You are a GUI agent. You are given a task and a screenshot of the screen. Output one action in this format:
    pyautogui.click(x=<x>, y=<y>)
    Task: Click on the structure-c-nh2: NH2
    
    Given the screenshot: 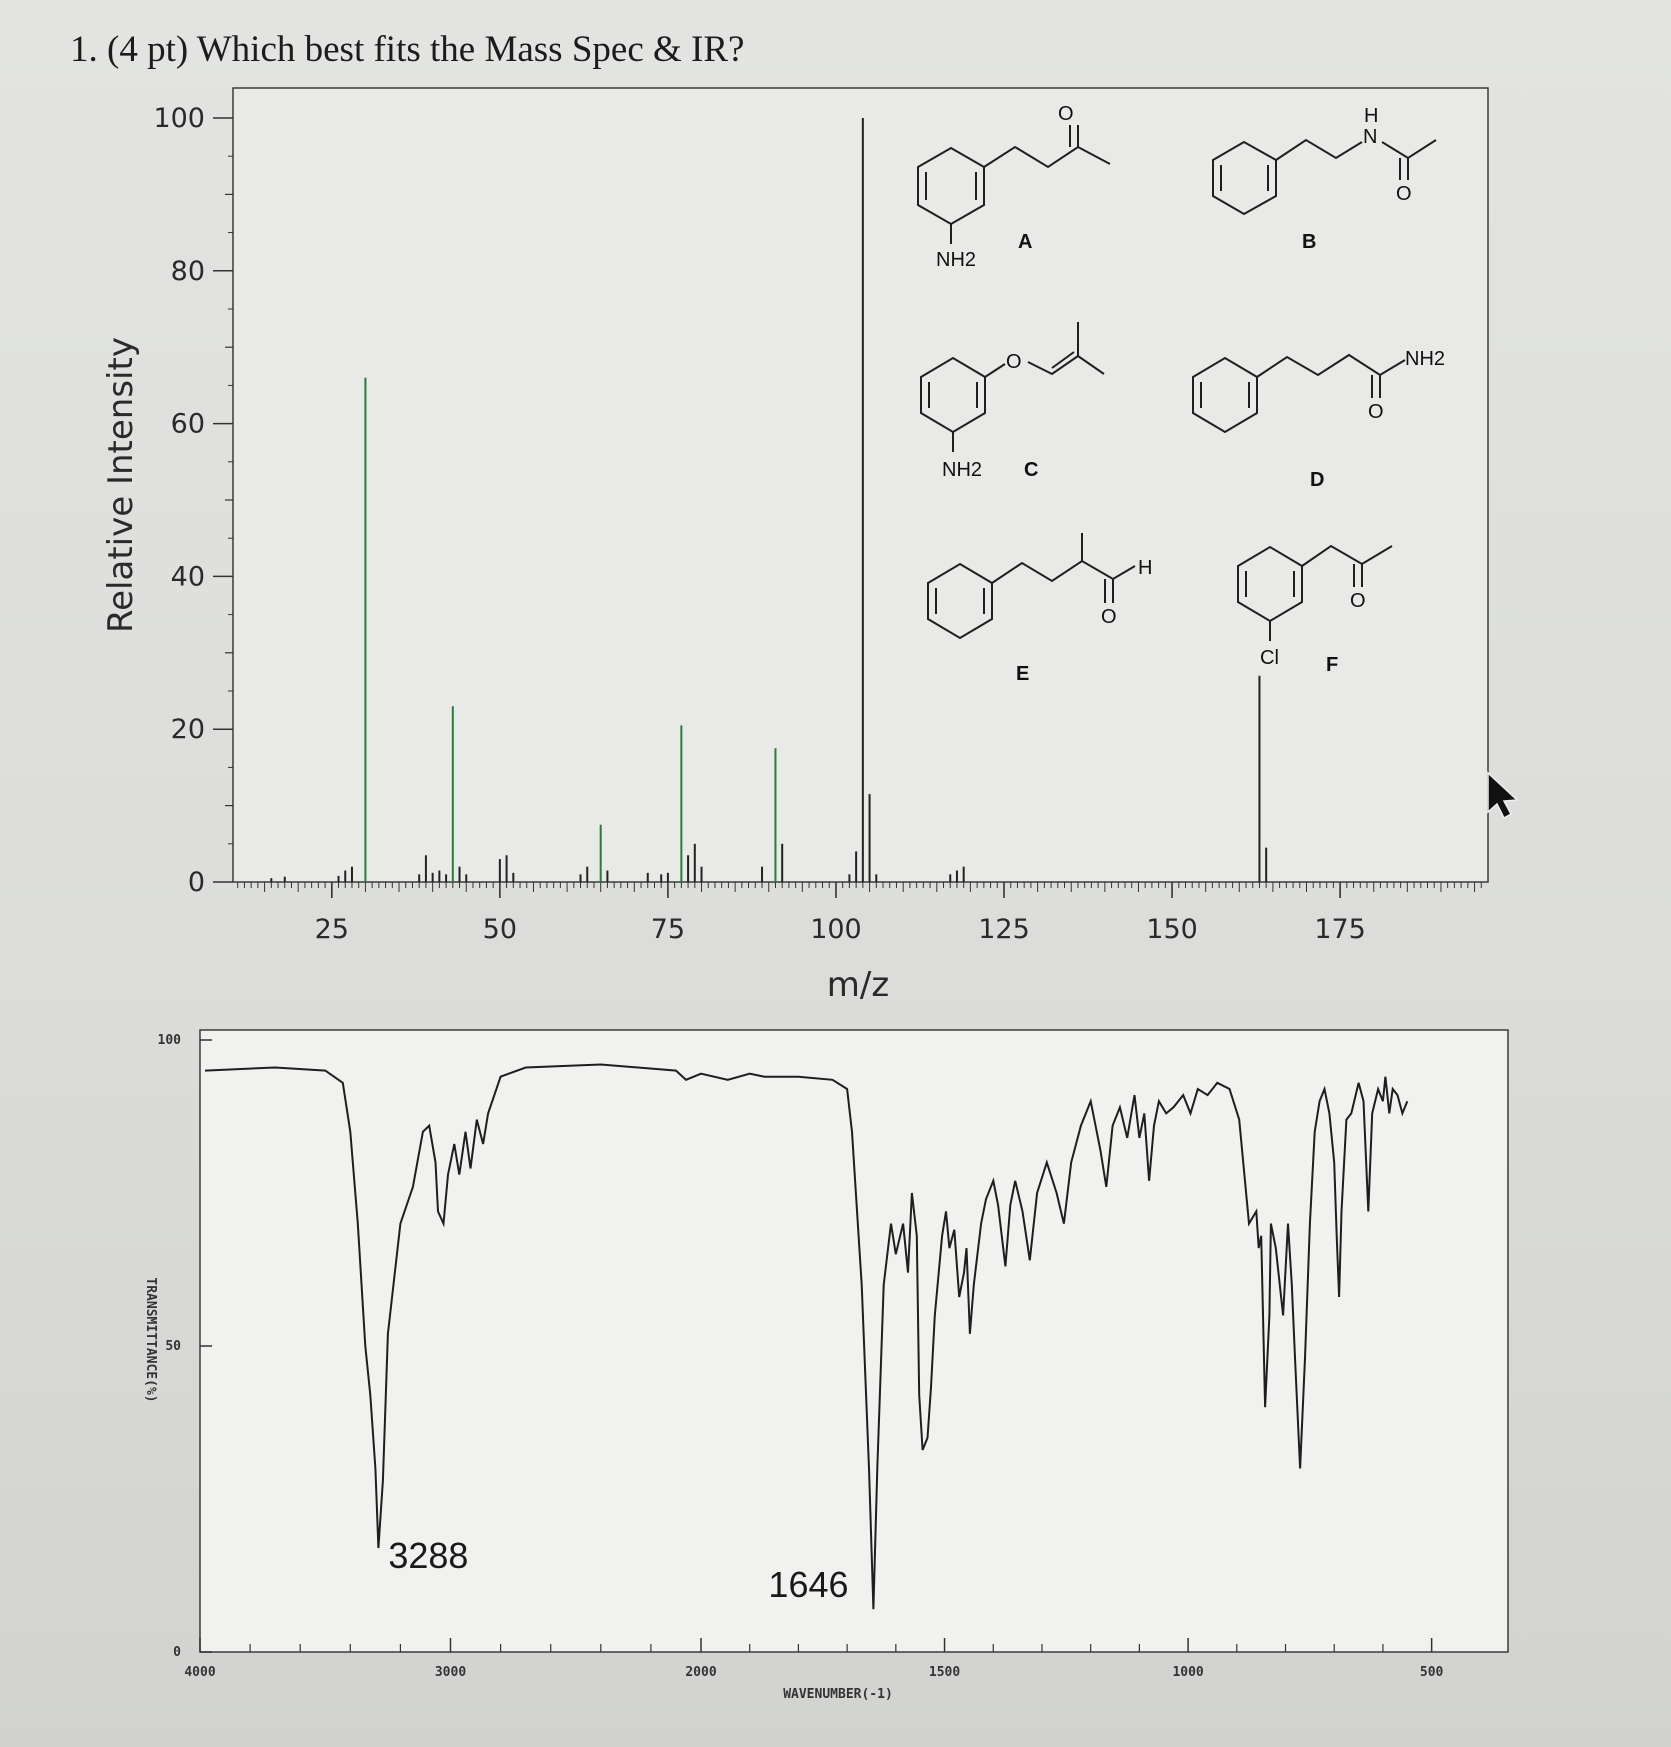 What is the action you would take?
    pyautogui.click(x=962, y=470)
    